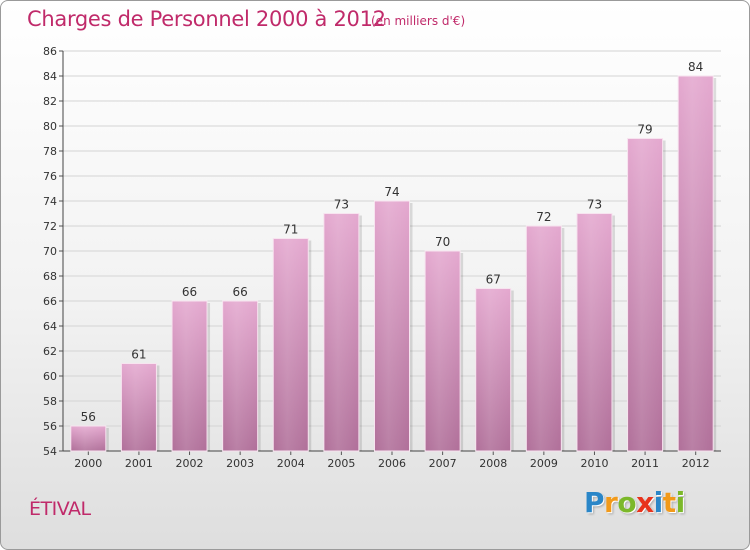  I want to click on data-label: 79, so click(644, 130).